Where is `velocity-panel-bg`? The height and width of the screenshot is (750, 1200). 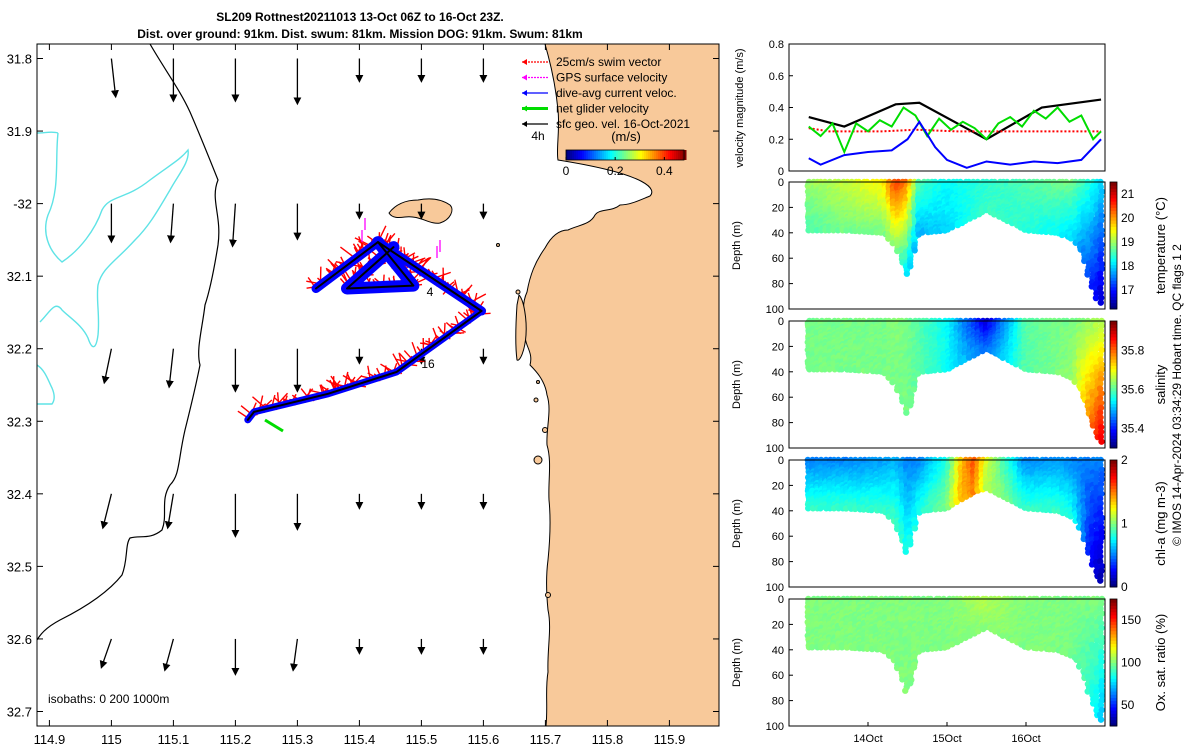 velocity-panel-bg is located at coordinates (947, 107).